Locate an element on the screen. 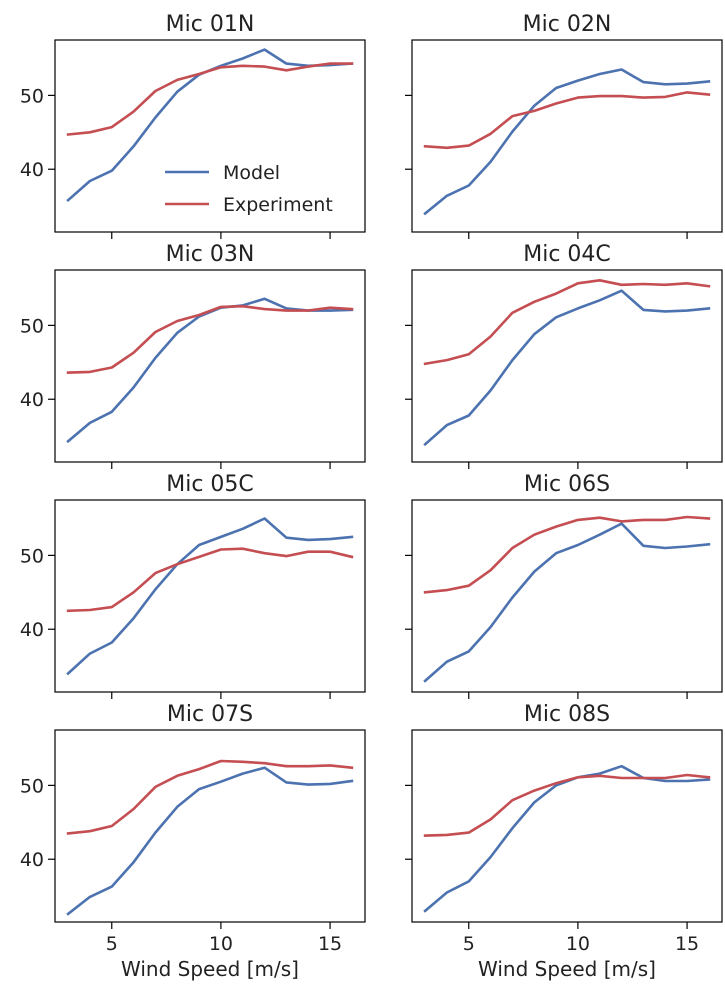  subplot-title: Mic 03N is located at coordinates (210, 254).